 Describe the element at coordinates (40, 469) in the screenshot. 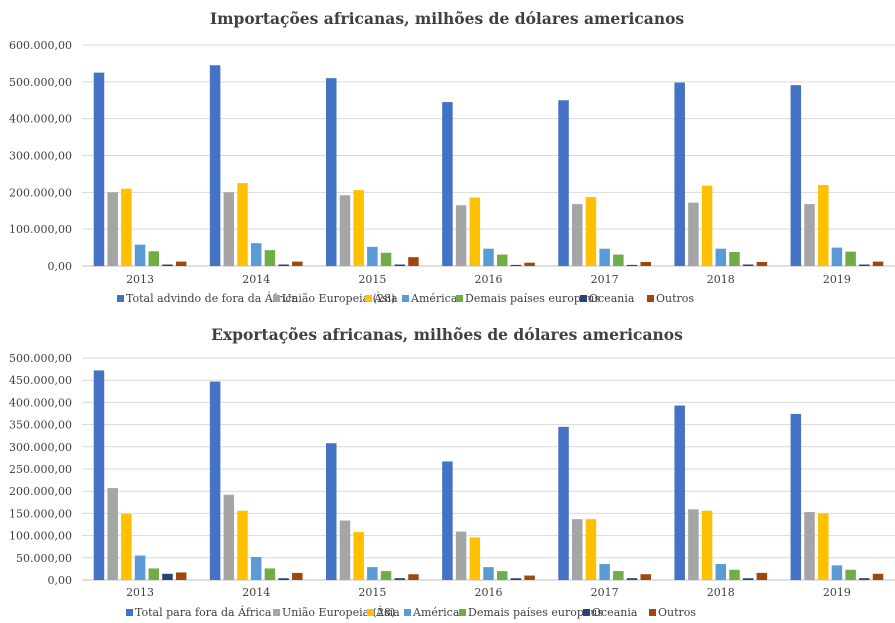

I see `y-tick-label: 250.000,00` at that location.